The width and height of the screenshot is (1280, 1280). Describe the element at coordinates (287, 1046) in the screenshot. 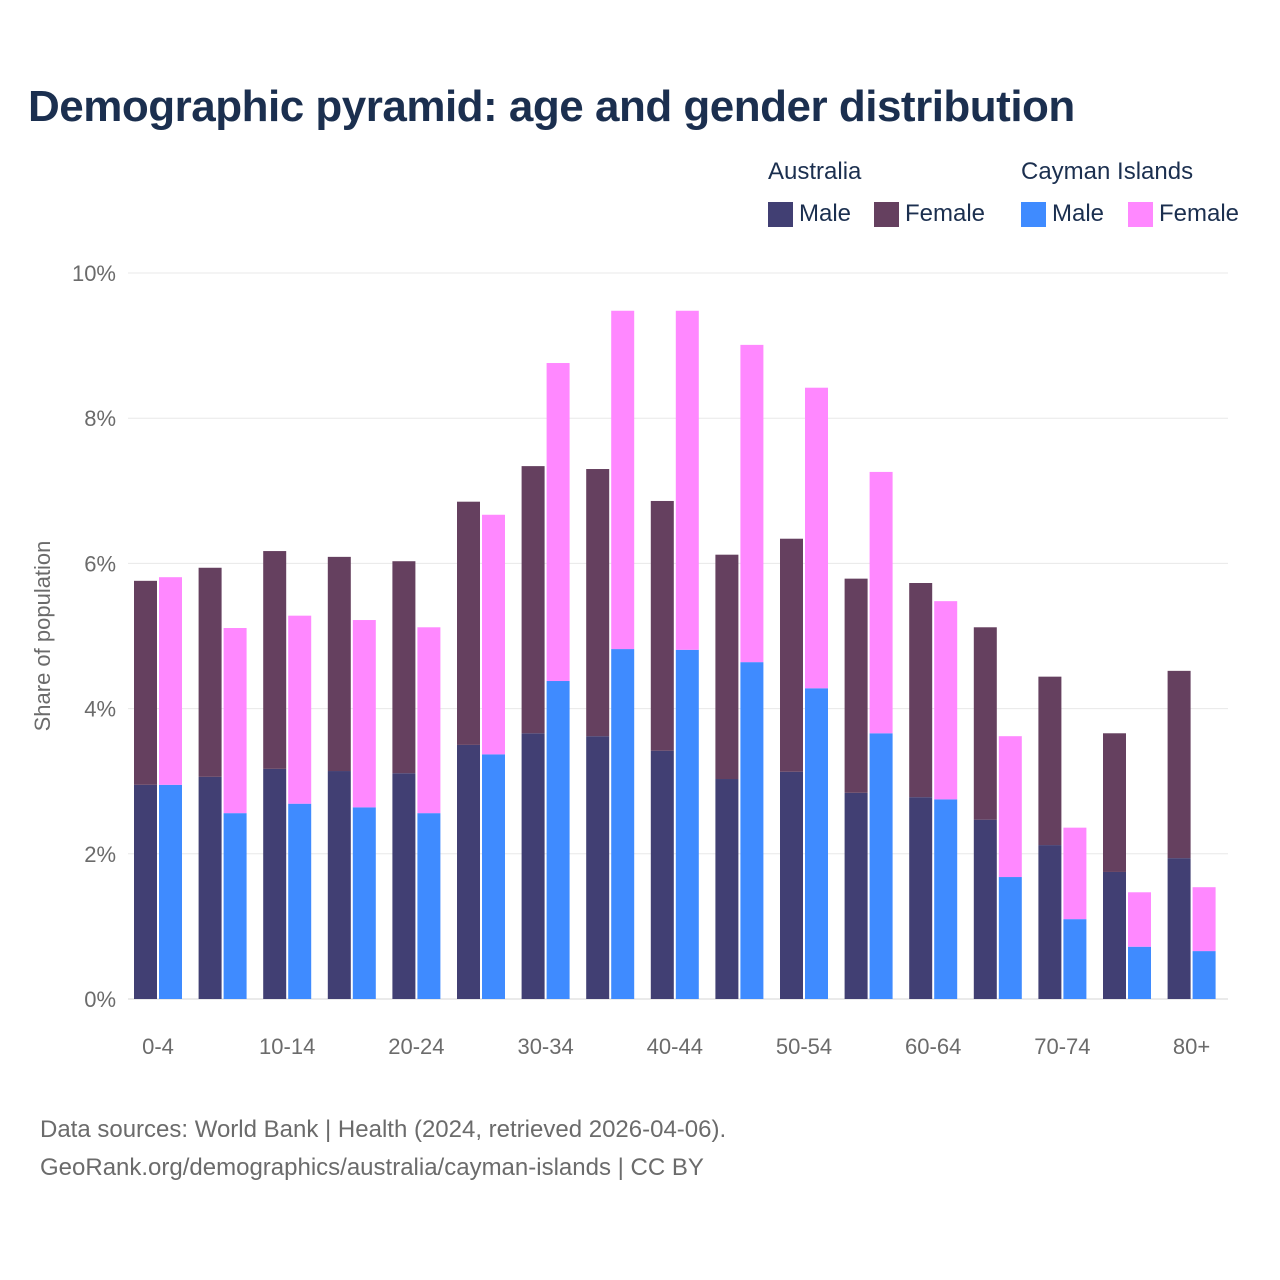

I see `x-tick-label: 10-14` at that location.